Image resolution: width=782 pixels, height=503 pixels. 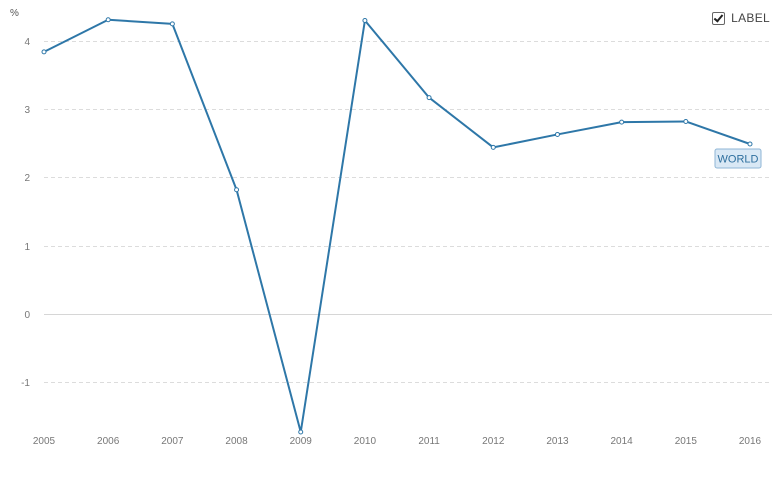 What do you see at coordinates (301, 441) in the screenshot?
I see `x-tick-label: 2009` at bounding box center [301, 441].